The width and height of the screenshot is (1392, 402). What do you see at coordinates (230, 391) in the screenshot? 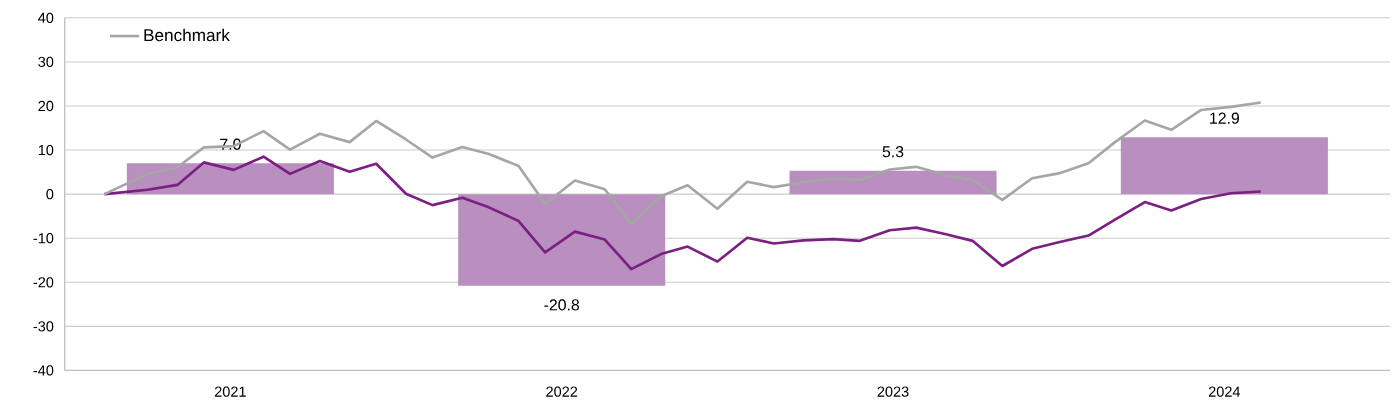
I see `x-tick-label: 2021` at bounding box center [230, 391].